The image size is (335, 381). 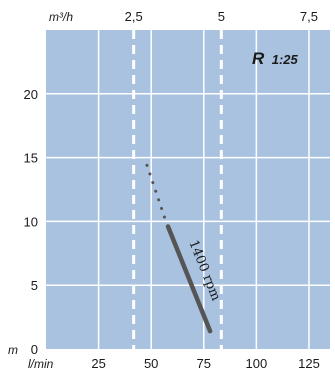 I want to click on y-tick-label: 15, so click(x=31, y=158).